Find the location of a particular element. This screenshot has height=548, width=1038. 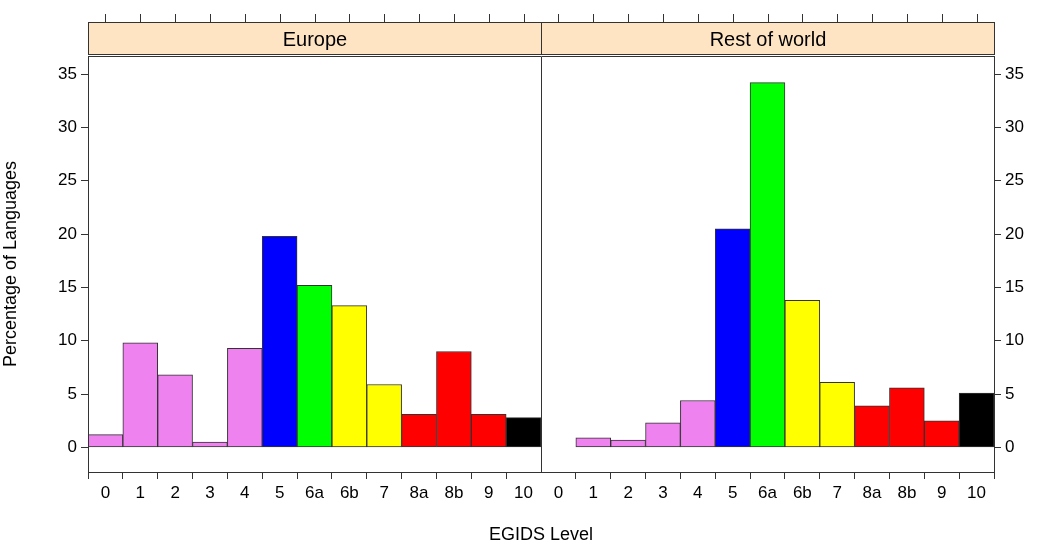

y-axis-title: Percentage of Languages is located at coordinates (10, 264).